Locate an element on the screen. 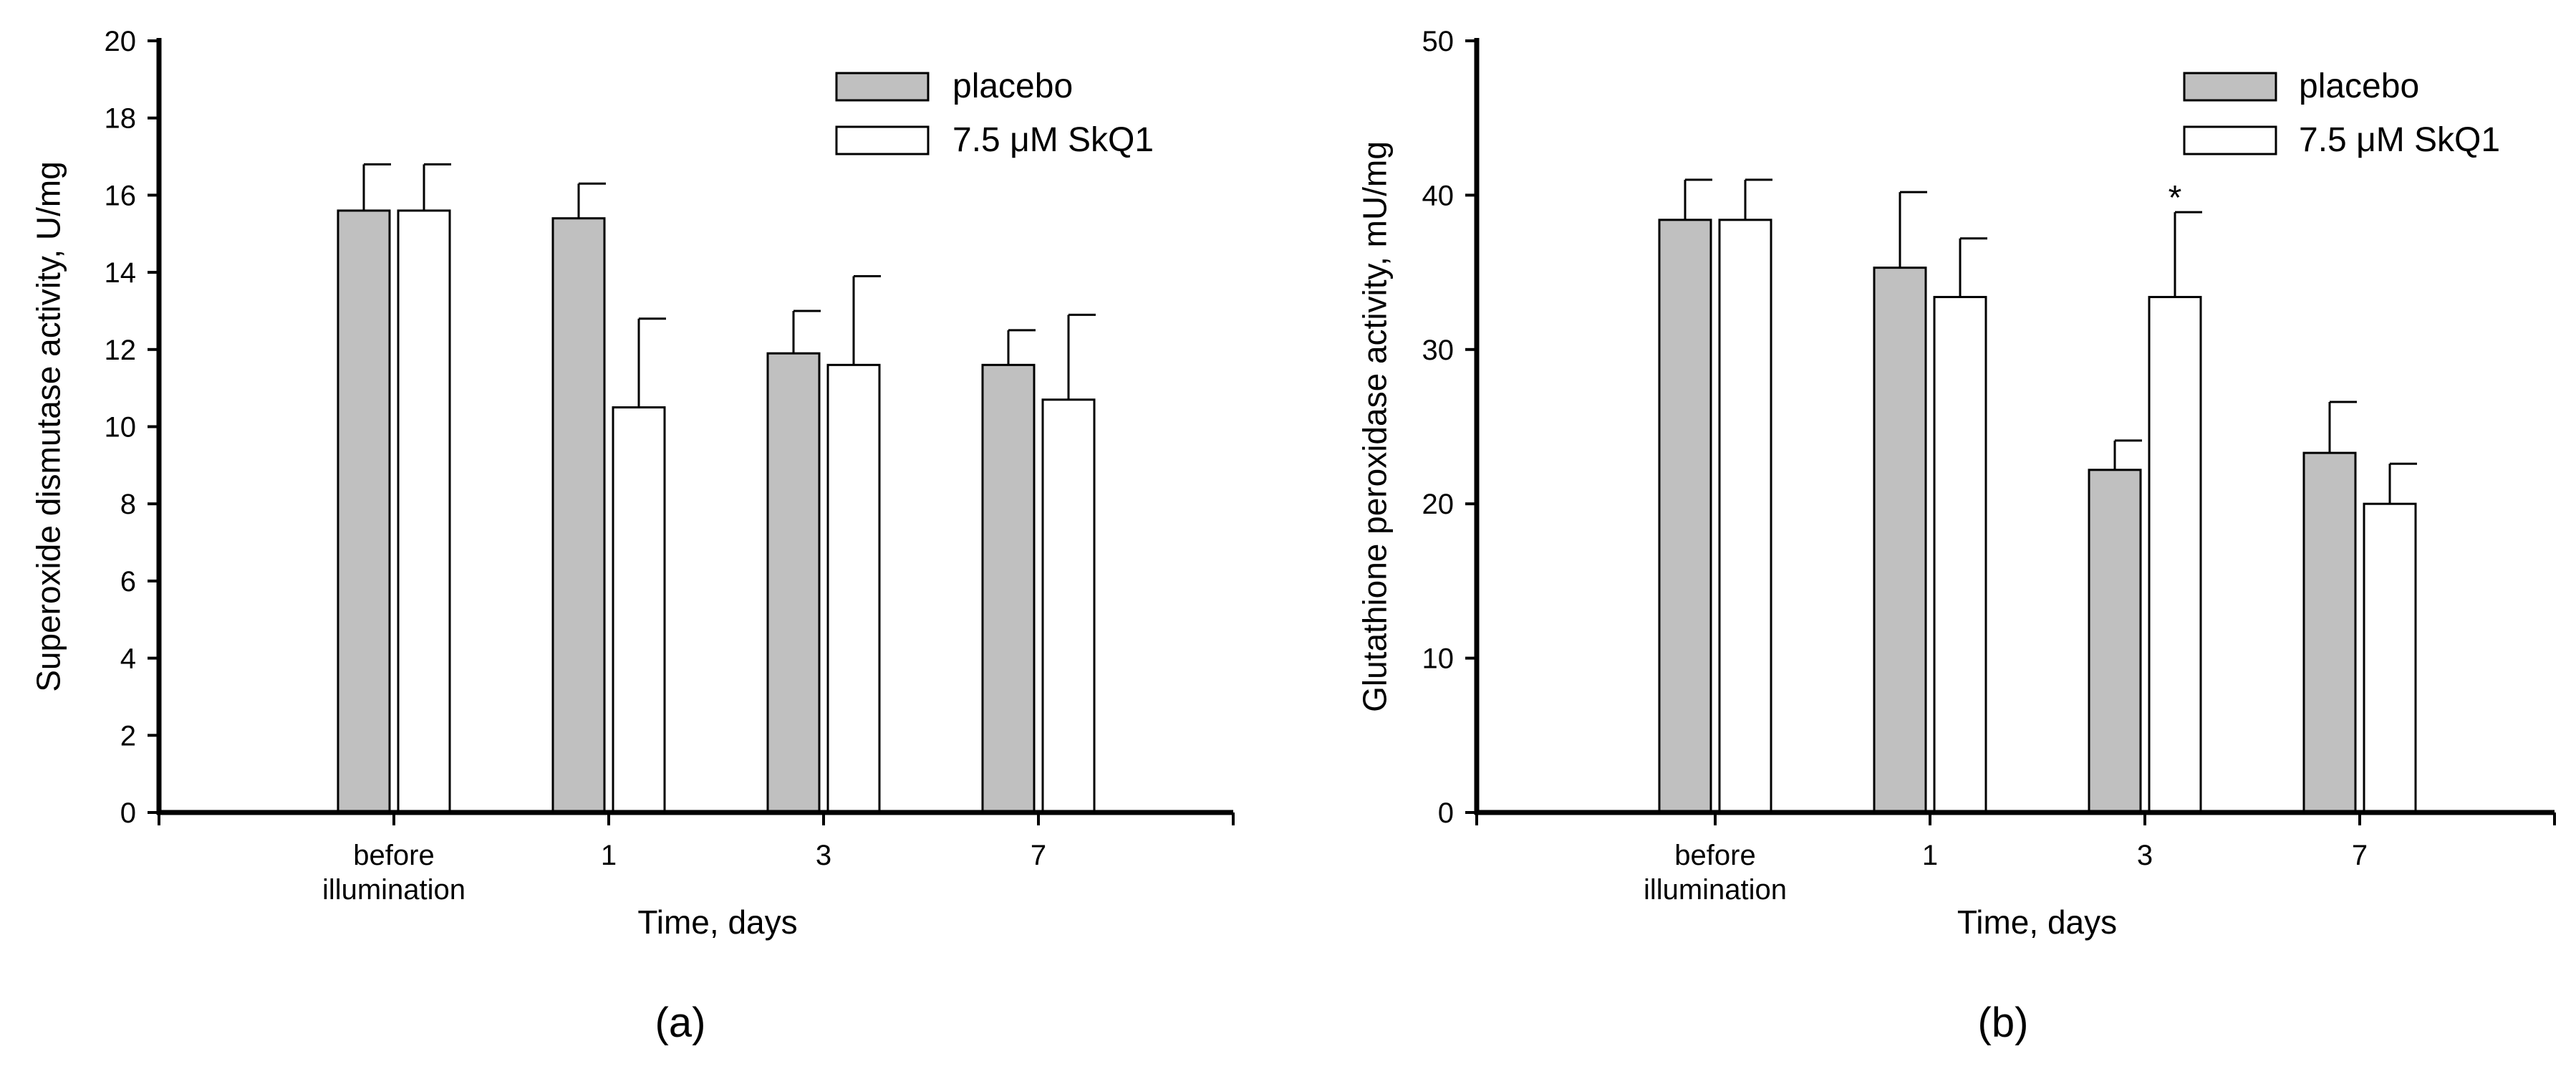  y-tick-label: 2 is located at coordinates (128, 736).